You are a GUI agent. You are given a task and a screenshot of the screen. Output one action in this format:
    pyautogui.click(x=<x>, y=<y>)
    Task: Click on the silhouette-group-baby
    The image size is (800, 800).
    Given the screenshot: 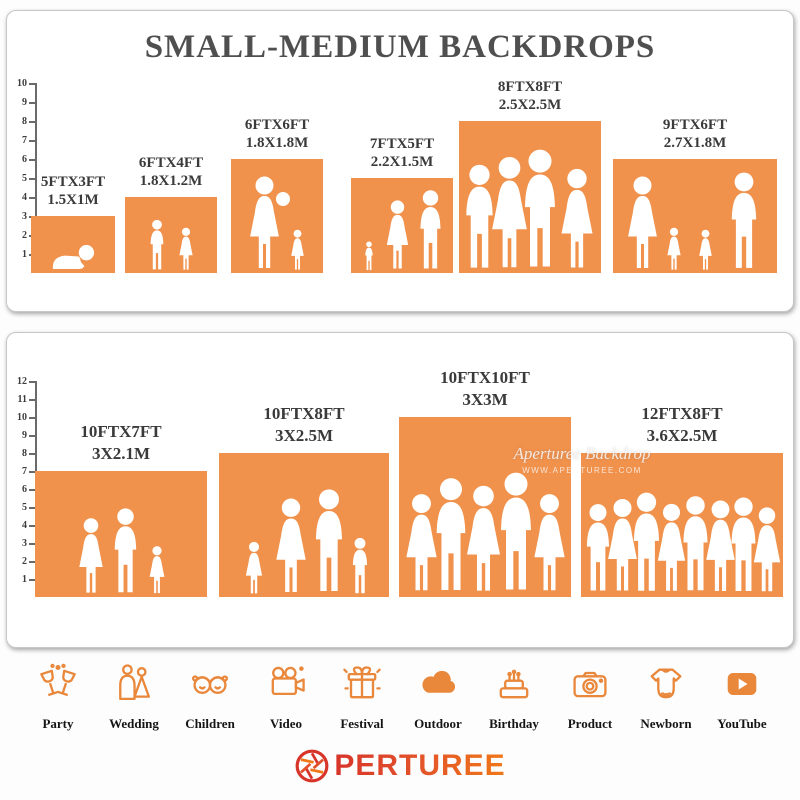 What is the action you would take?
    pyautogui.click(x=73, y=257)
    